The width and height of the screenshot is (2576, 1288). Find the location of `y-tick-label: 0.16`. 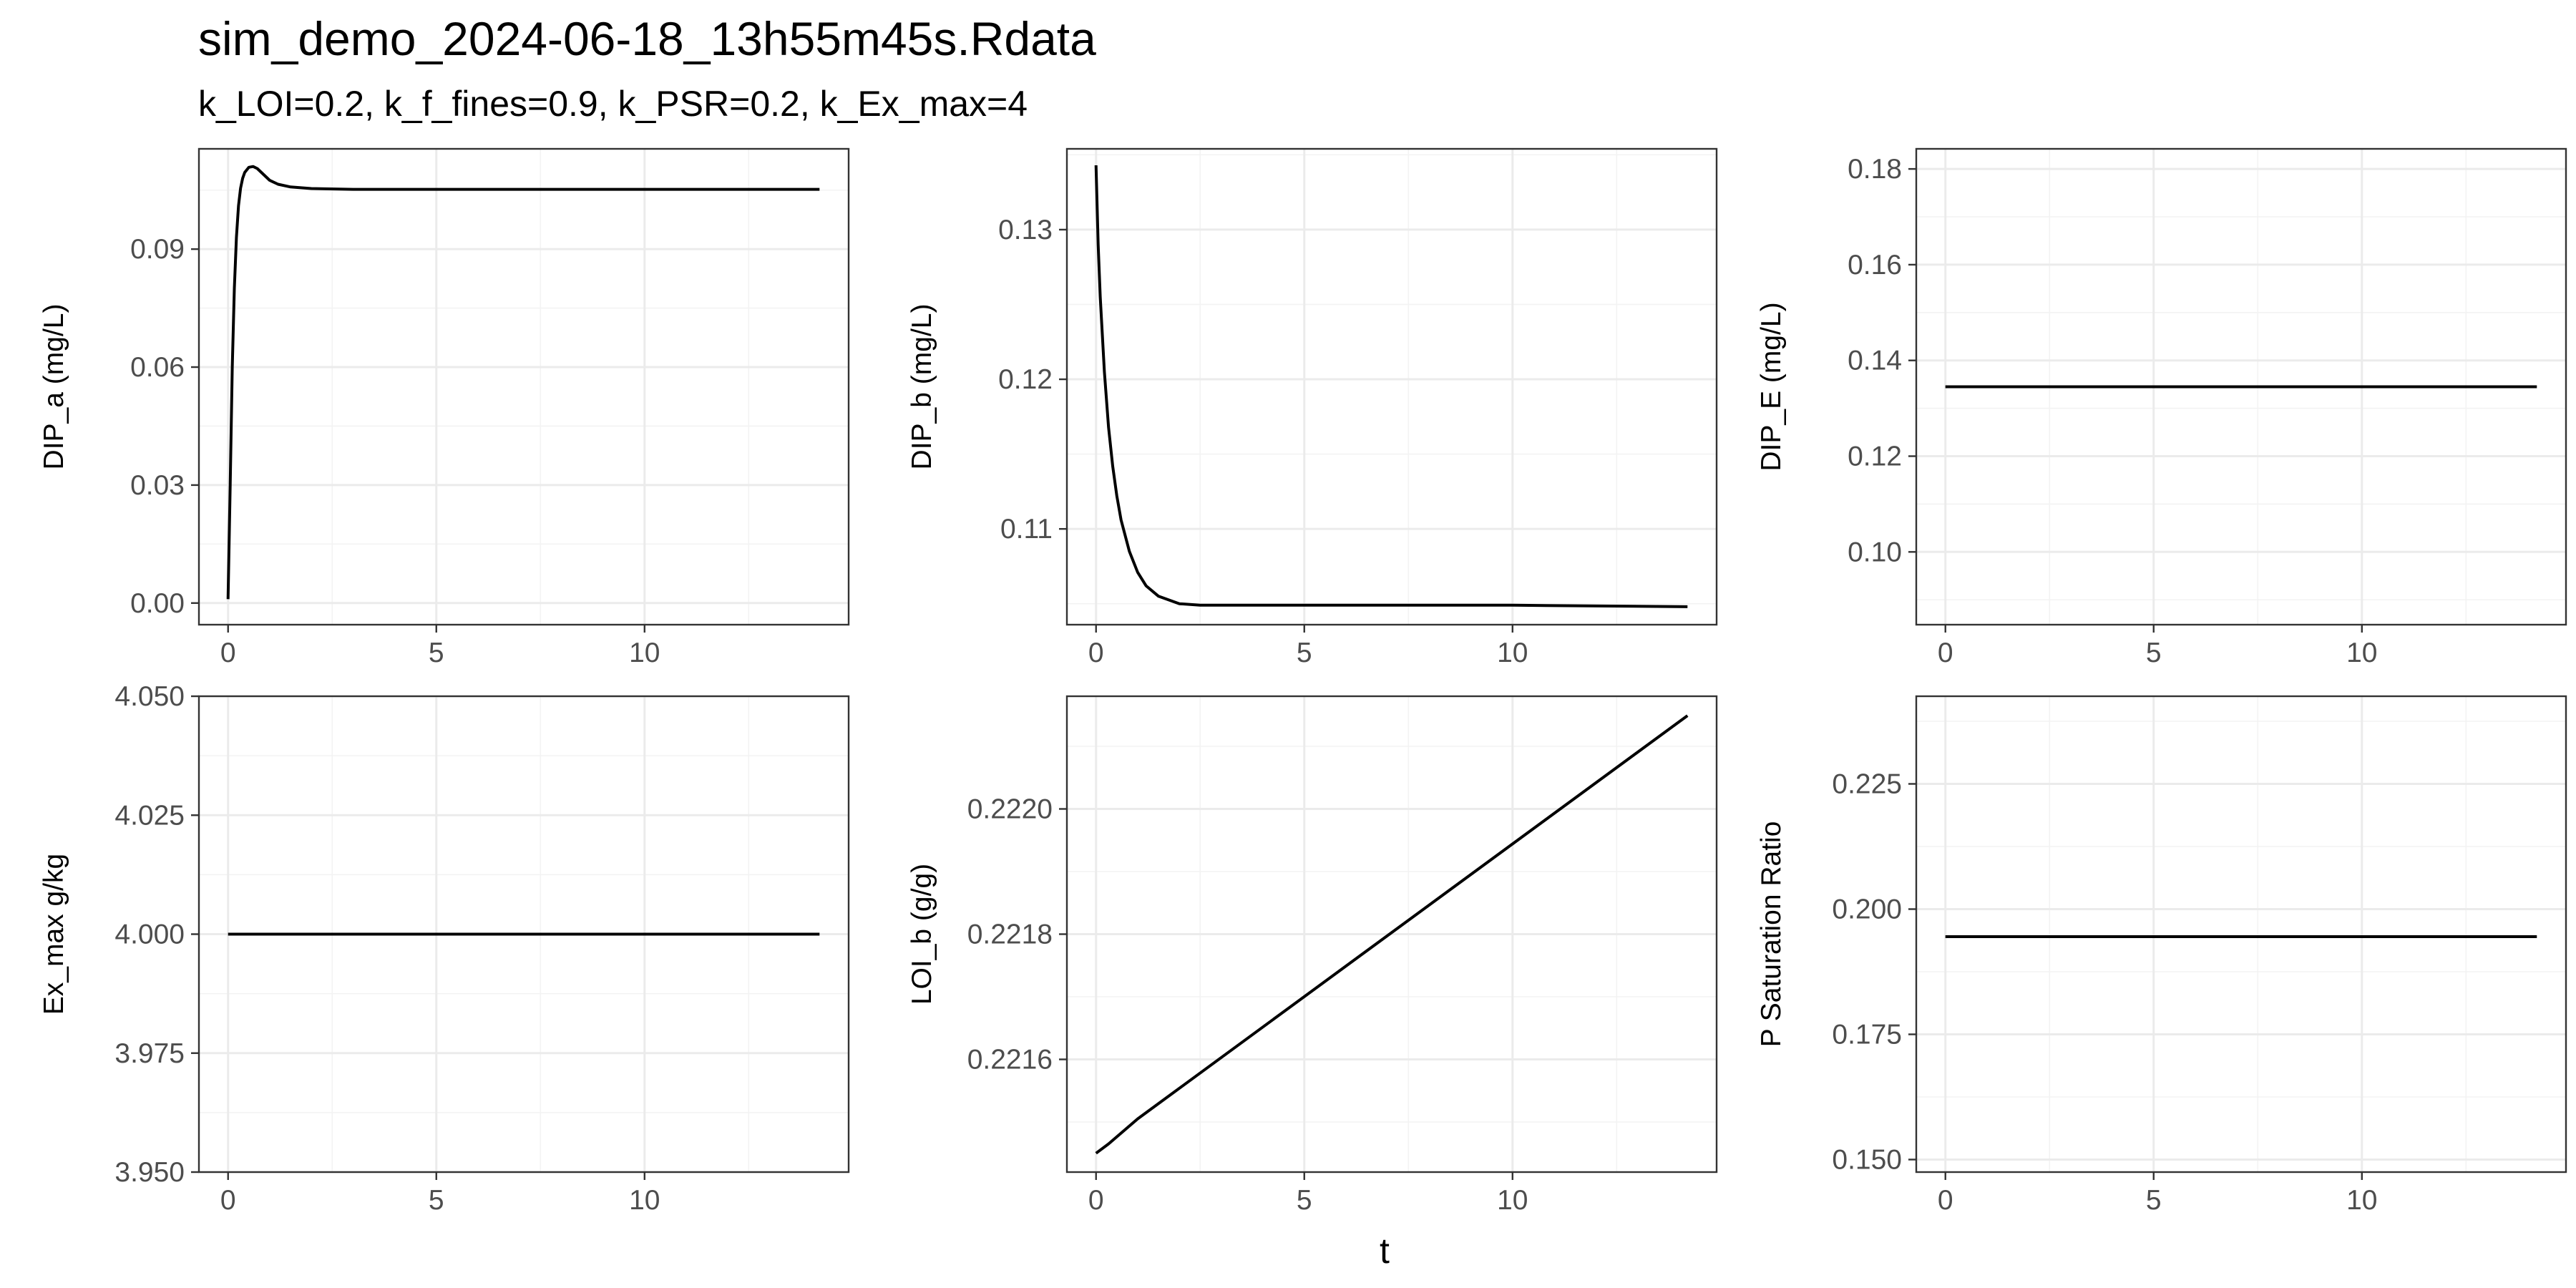

y-tick-label: 0.16 is located at coordinates (1875, 265).